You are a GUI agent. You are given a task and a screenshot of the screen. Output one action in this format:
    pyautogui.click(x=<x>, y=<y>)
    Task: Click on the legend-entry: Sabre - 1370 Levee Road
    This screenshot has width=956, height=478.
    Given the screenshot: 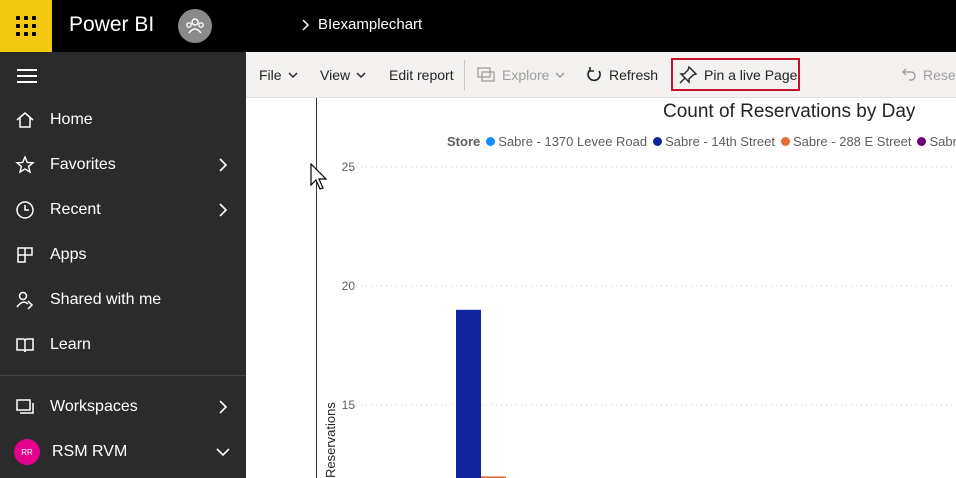 What is the action you would take?
    pyautogui.click(x=566, y=141)
    